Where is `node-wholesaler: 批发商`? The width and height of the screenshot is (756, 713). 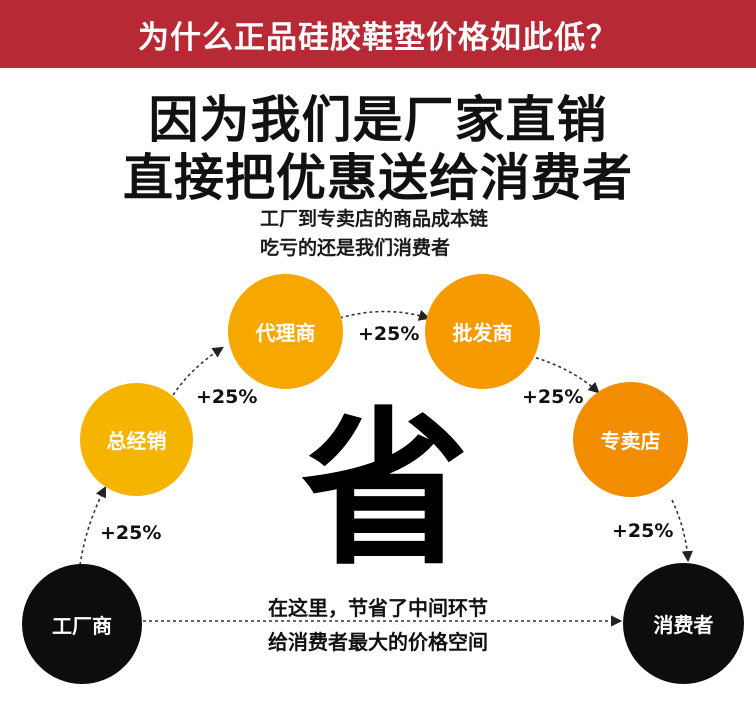 node-wholesaler: 批发商 is located at coordinates (482, 331).